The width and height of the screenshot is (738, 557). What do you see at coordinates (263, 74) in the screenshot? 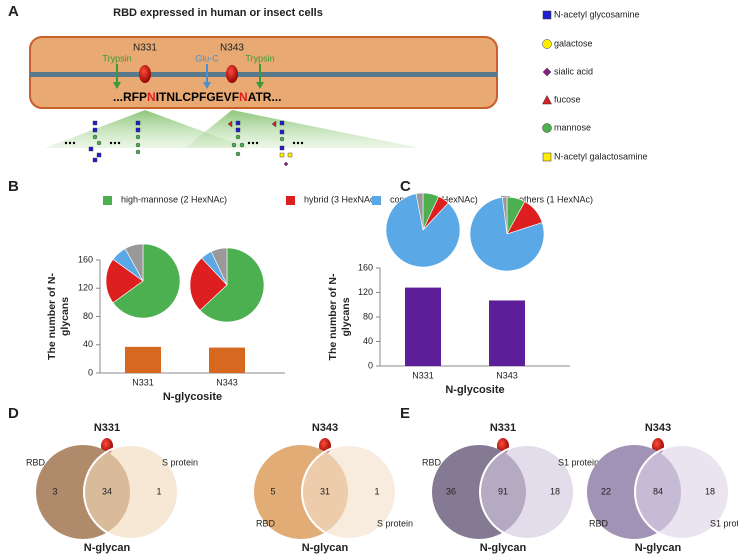
I see `backbone` at bounding box center [263, 74].